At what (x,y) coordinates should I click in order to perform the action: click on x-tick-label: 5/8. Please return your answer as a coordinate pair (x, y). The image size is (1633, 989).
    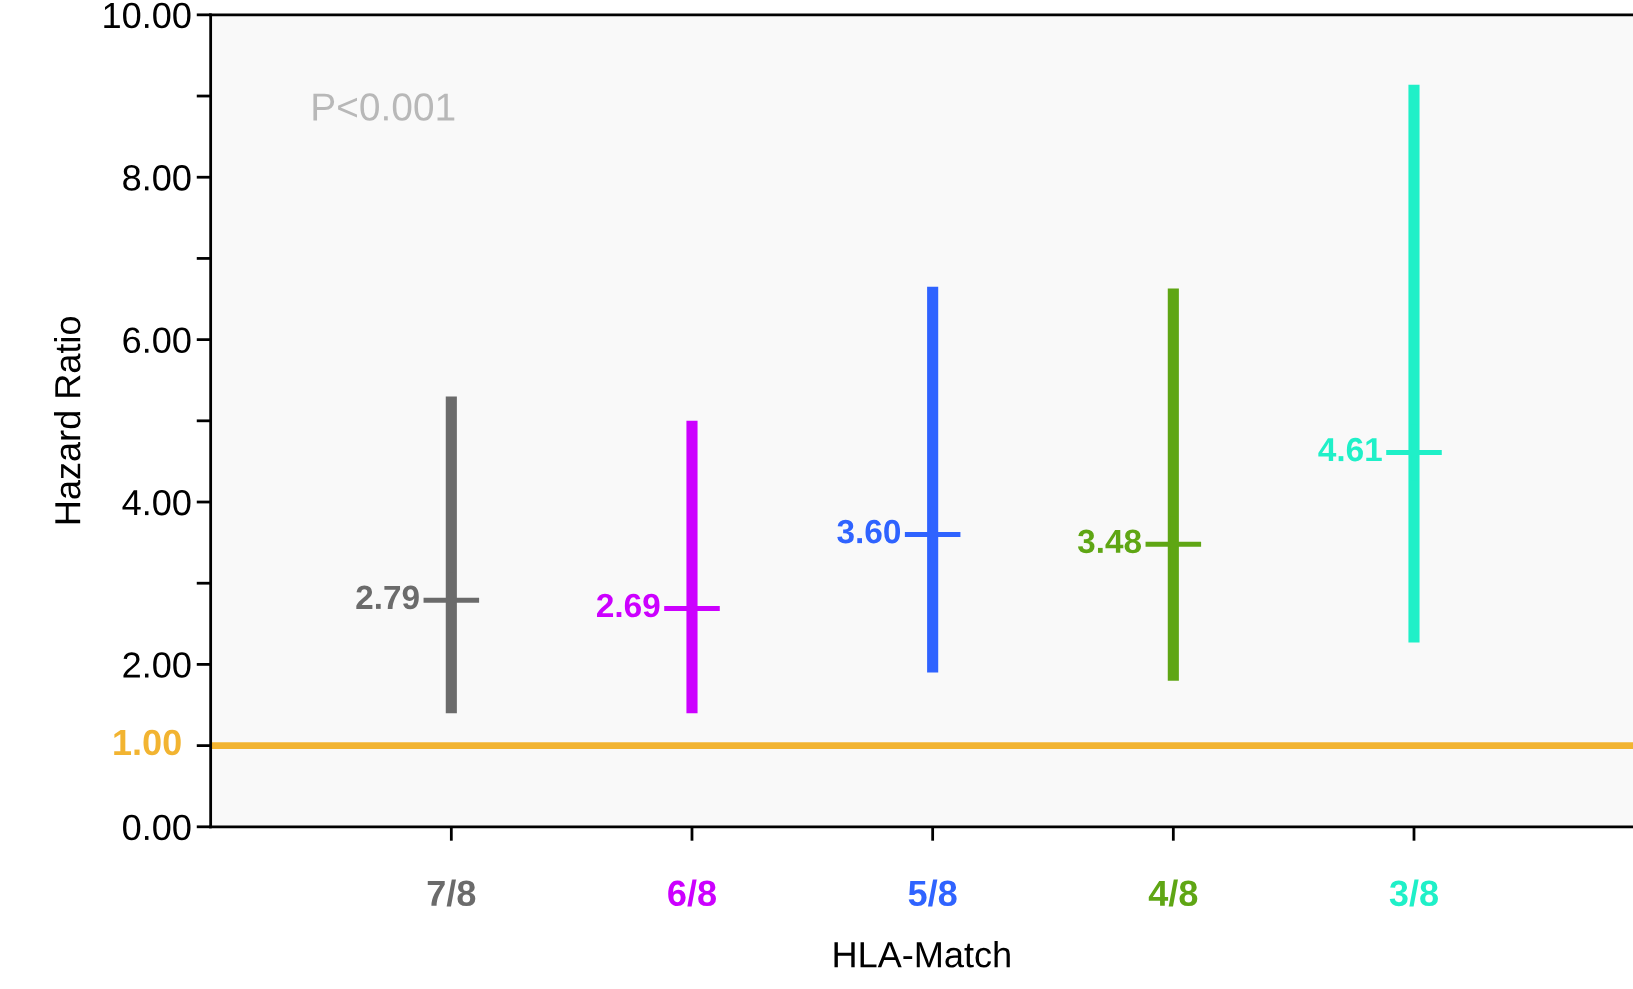
    Looking at the image, I should click on (932, 893).